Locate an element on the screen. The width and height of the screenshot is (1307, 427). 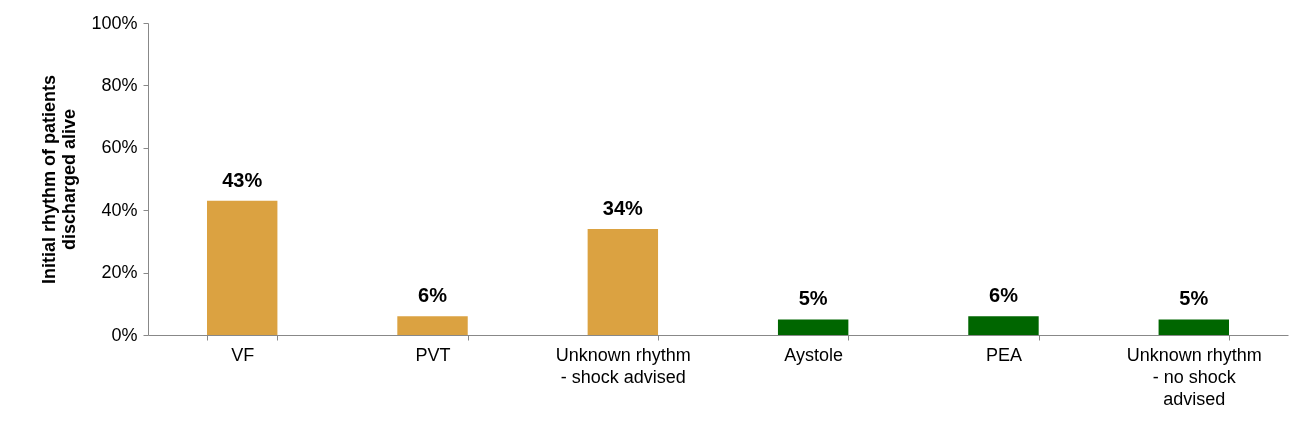
y-tick-label: 100% is located at coordinates (114, 22).